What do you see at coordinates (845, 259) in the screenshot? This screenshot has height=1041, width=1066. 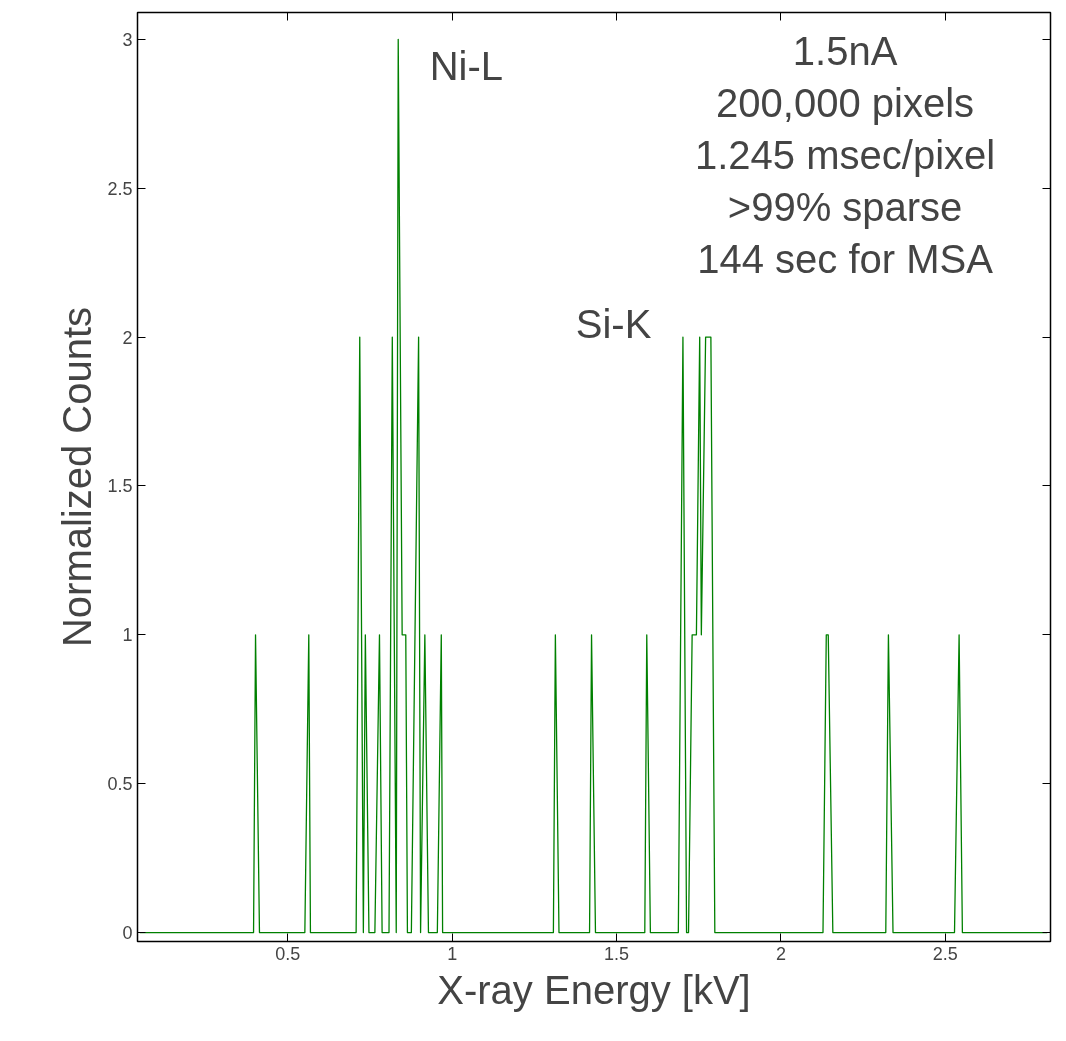 I see `annotation: 144 sec for MSA` at bounding box center [845, 259].